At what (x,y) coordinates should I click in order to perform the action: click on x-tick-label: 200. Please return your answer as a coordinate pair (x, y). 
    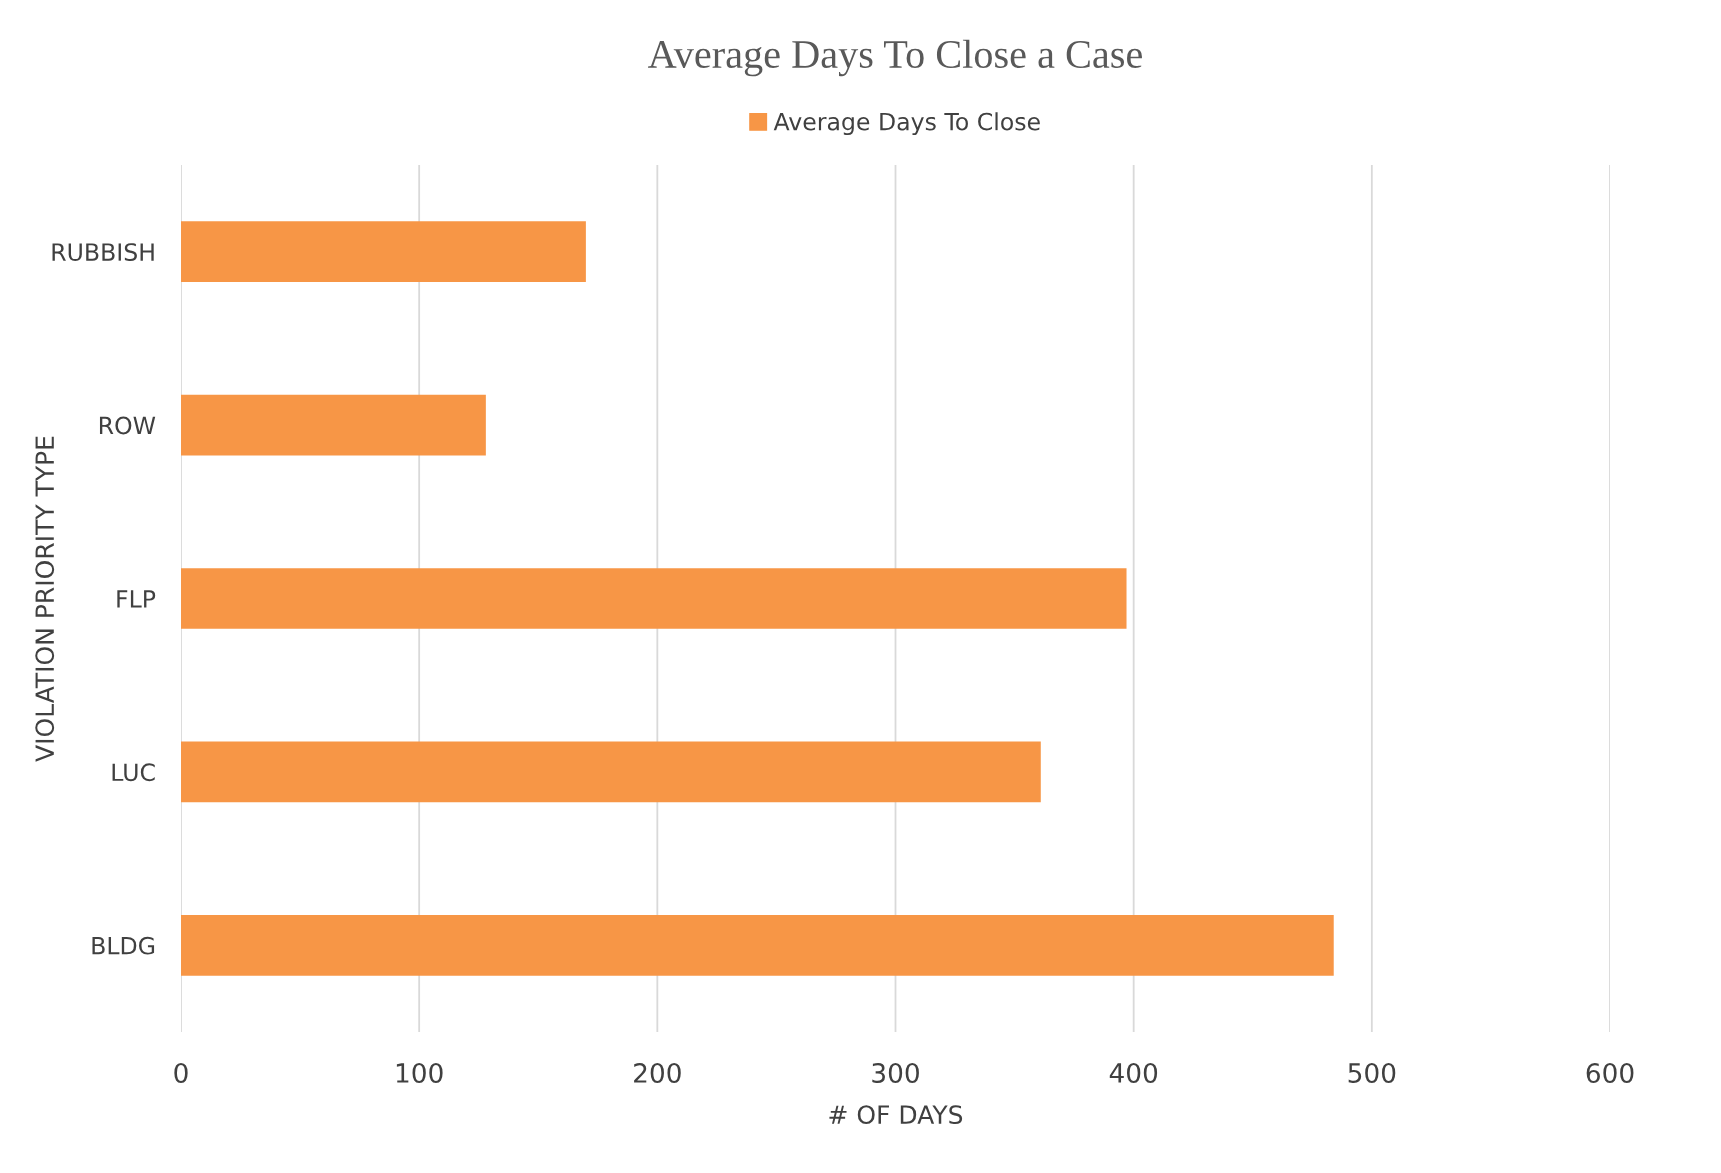
    Looking at the image, I should click on (657, 1073).